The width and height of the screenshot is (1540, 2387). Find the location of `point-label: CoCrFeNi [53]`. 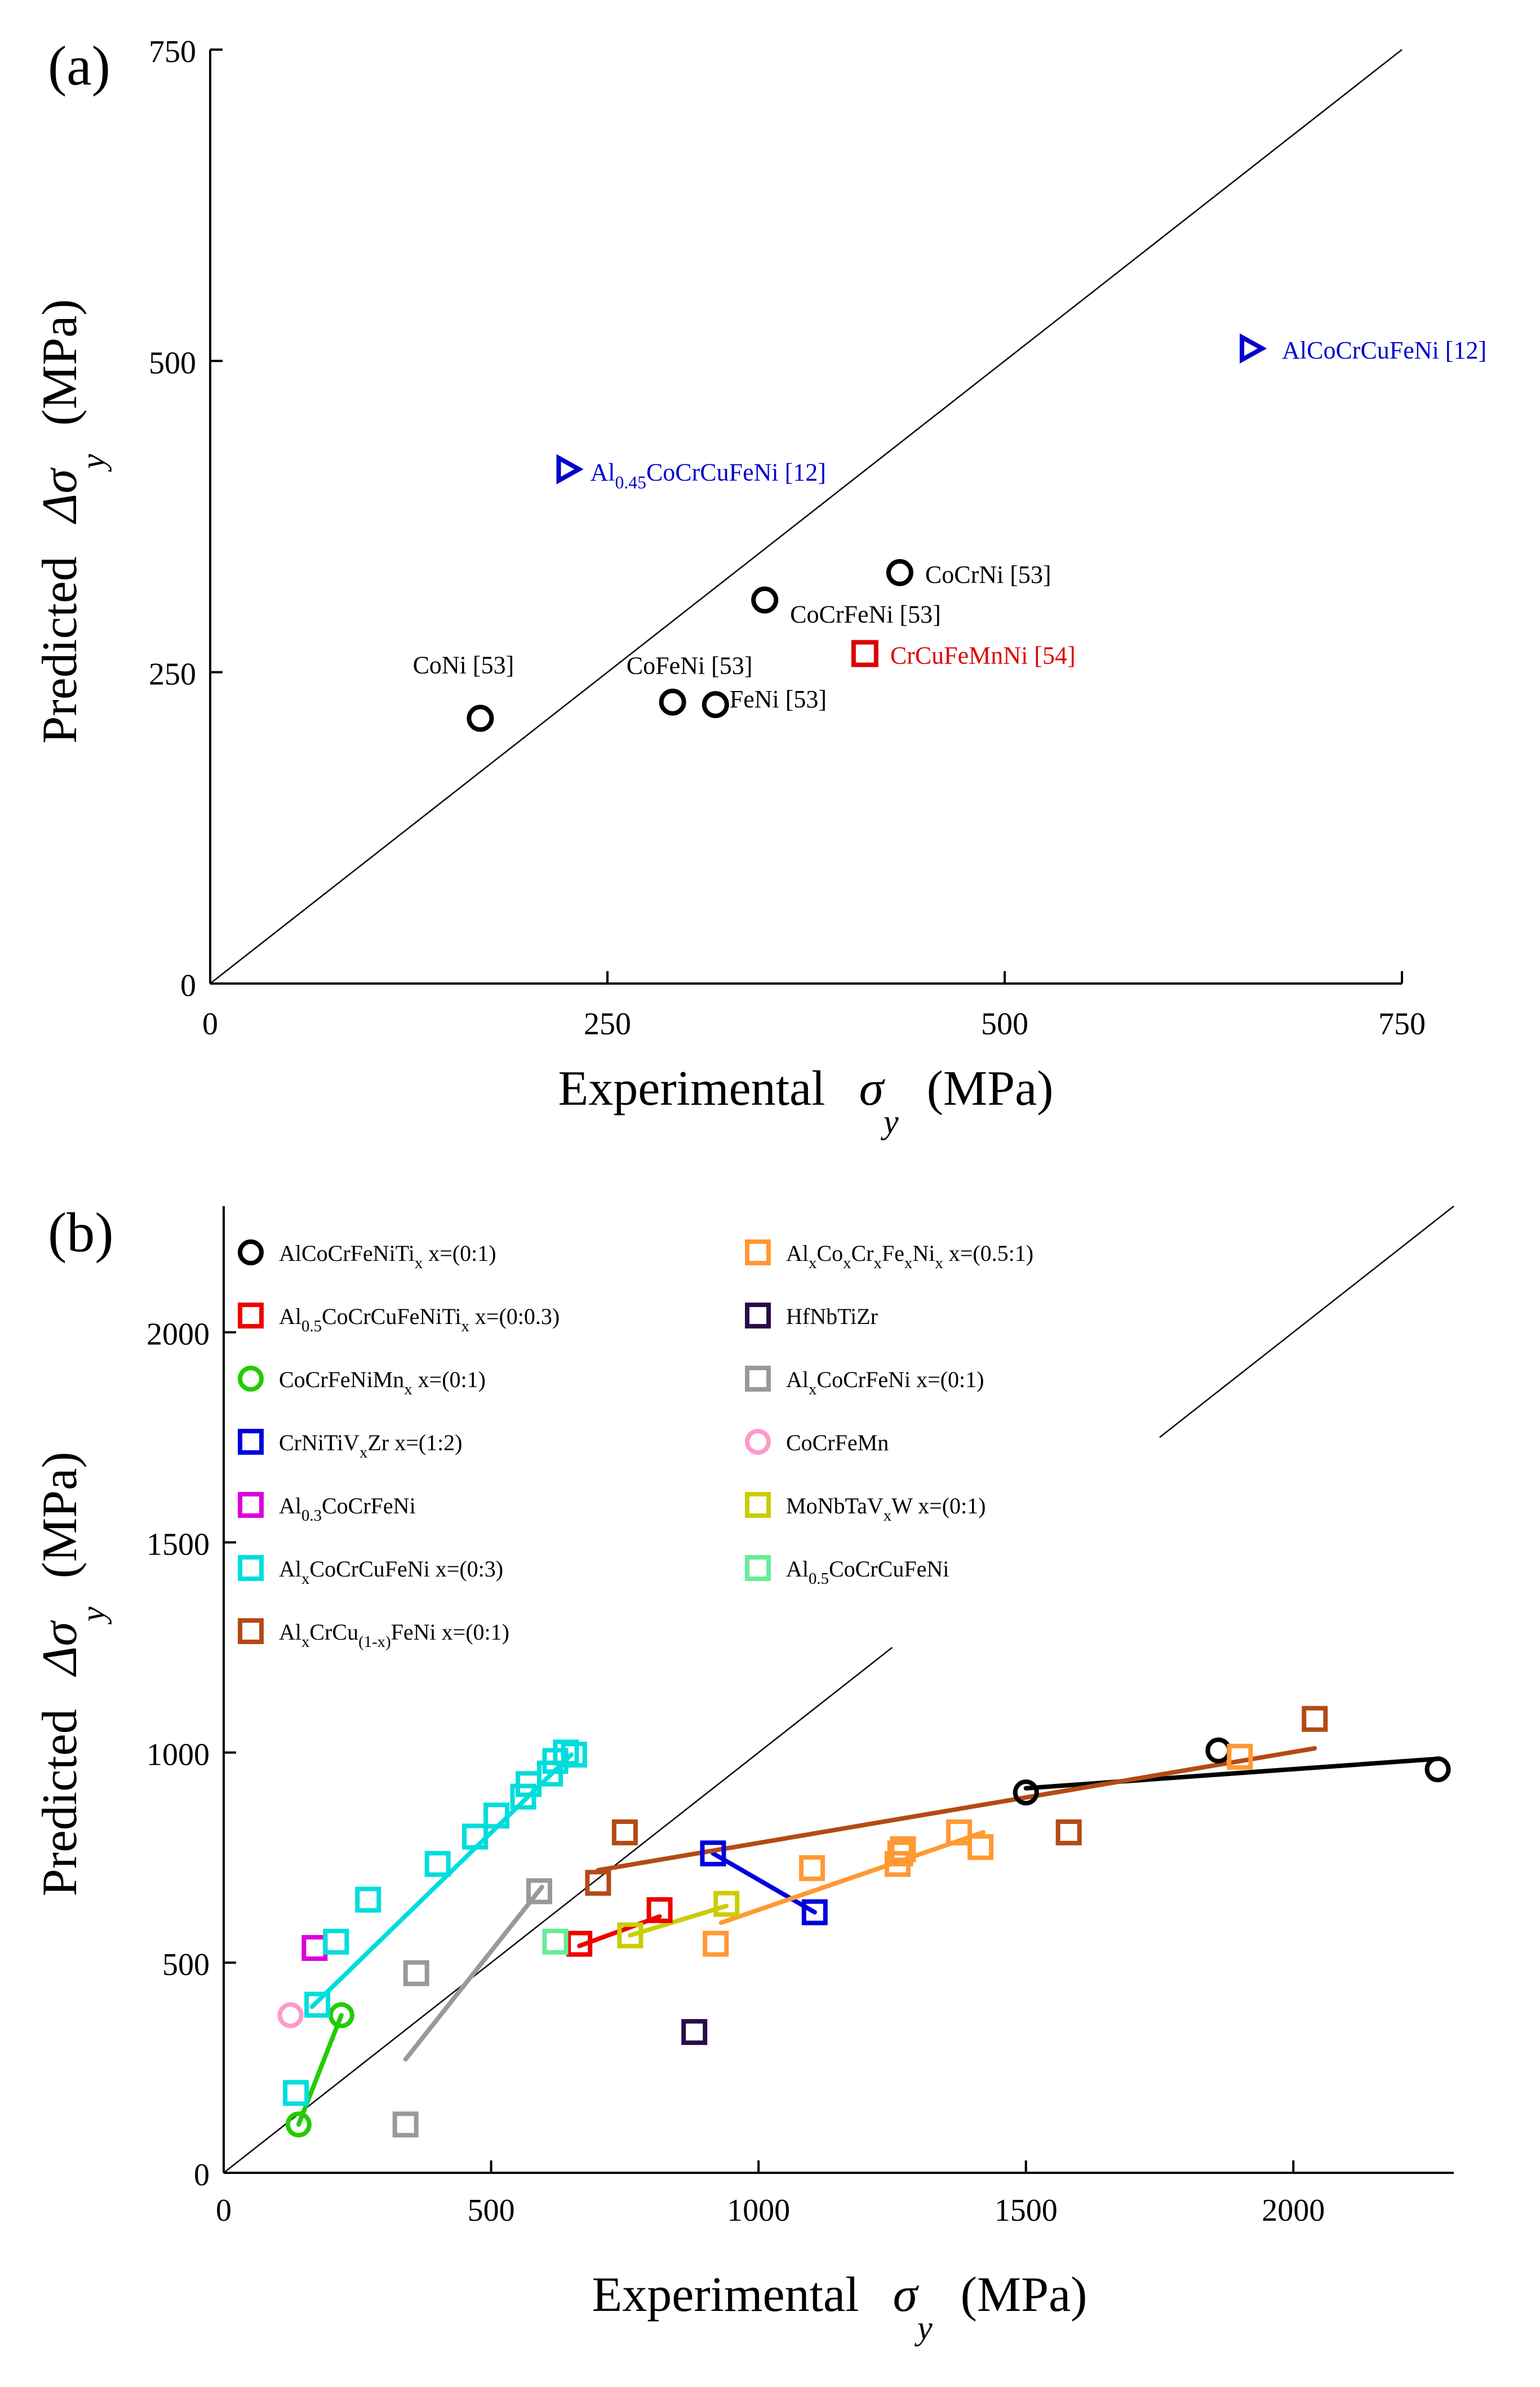

point-label: CoCrFeNi [53] is located at coordinates (865, 614).